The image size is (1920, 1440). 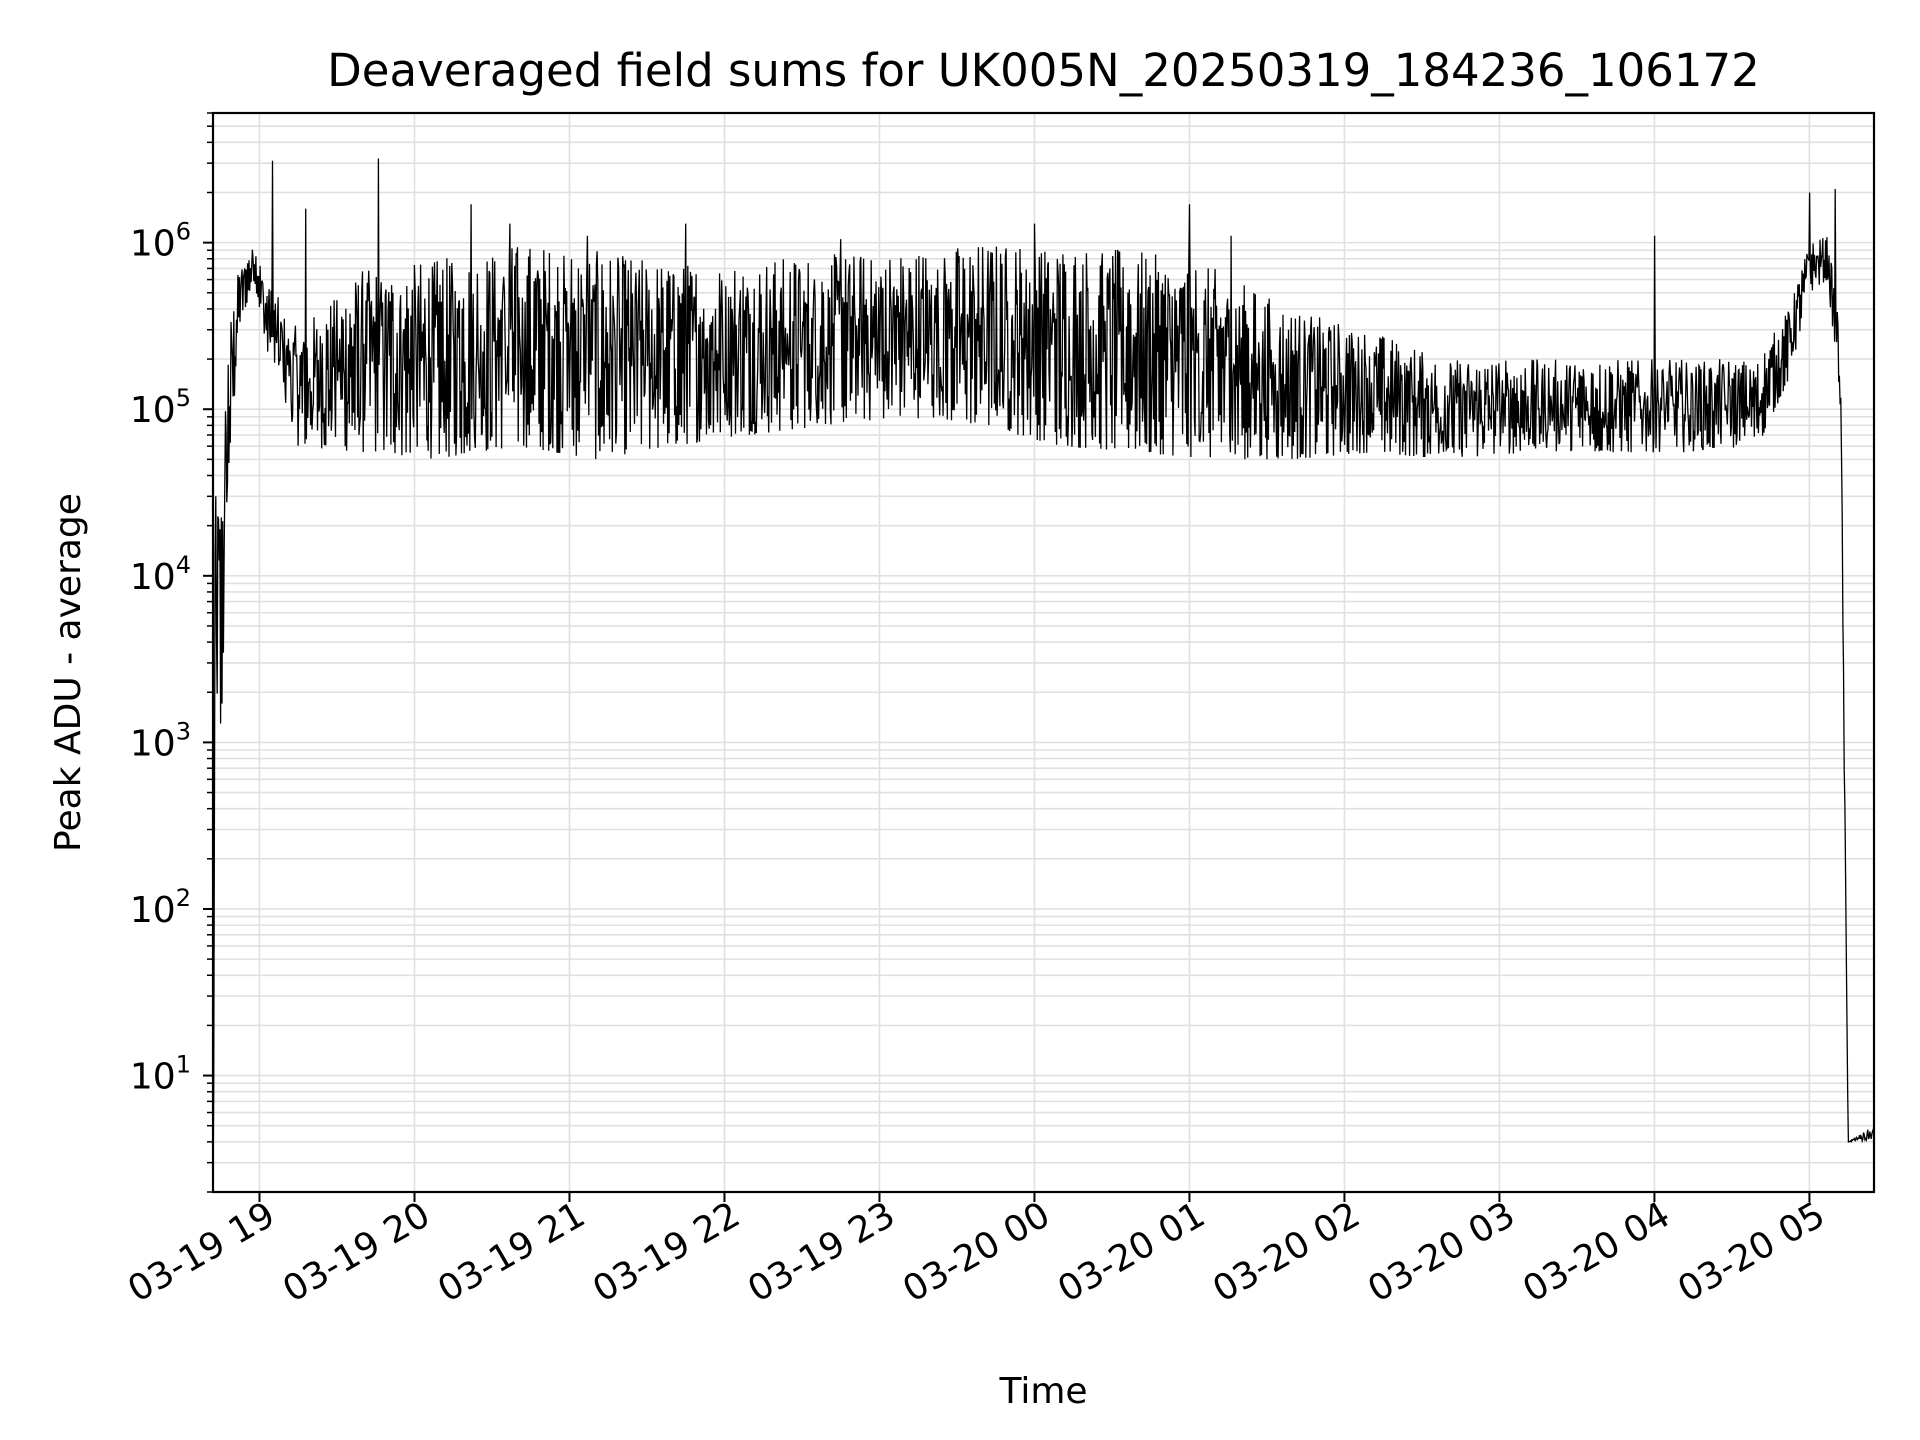 I want to click on x-axis-label: Time, so click(x=1042, y=1391).